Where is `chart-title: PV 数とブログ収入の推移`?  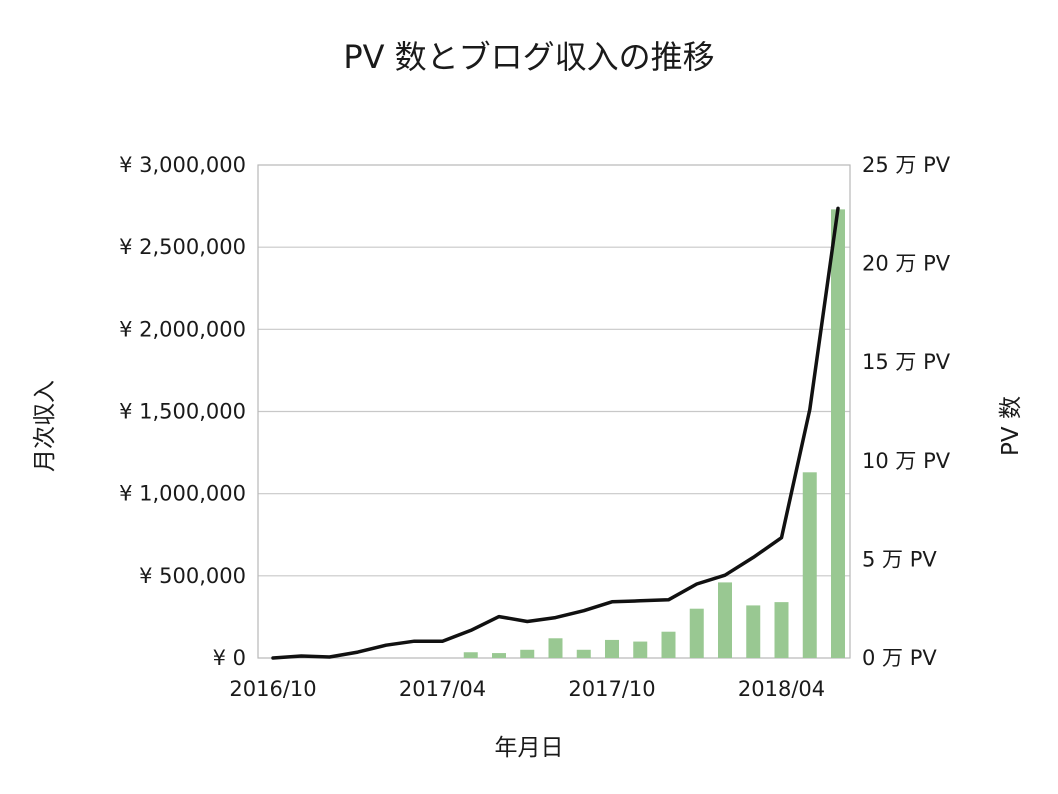
chart-title: PV 数とブログ収入の推移 is located at coordinates (528, 57).